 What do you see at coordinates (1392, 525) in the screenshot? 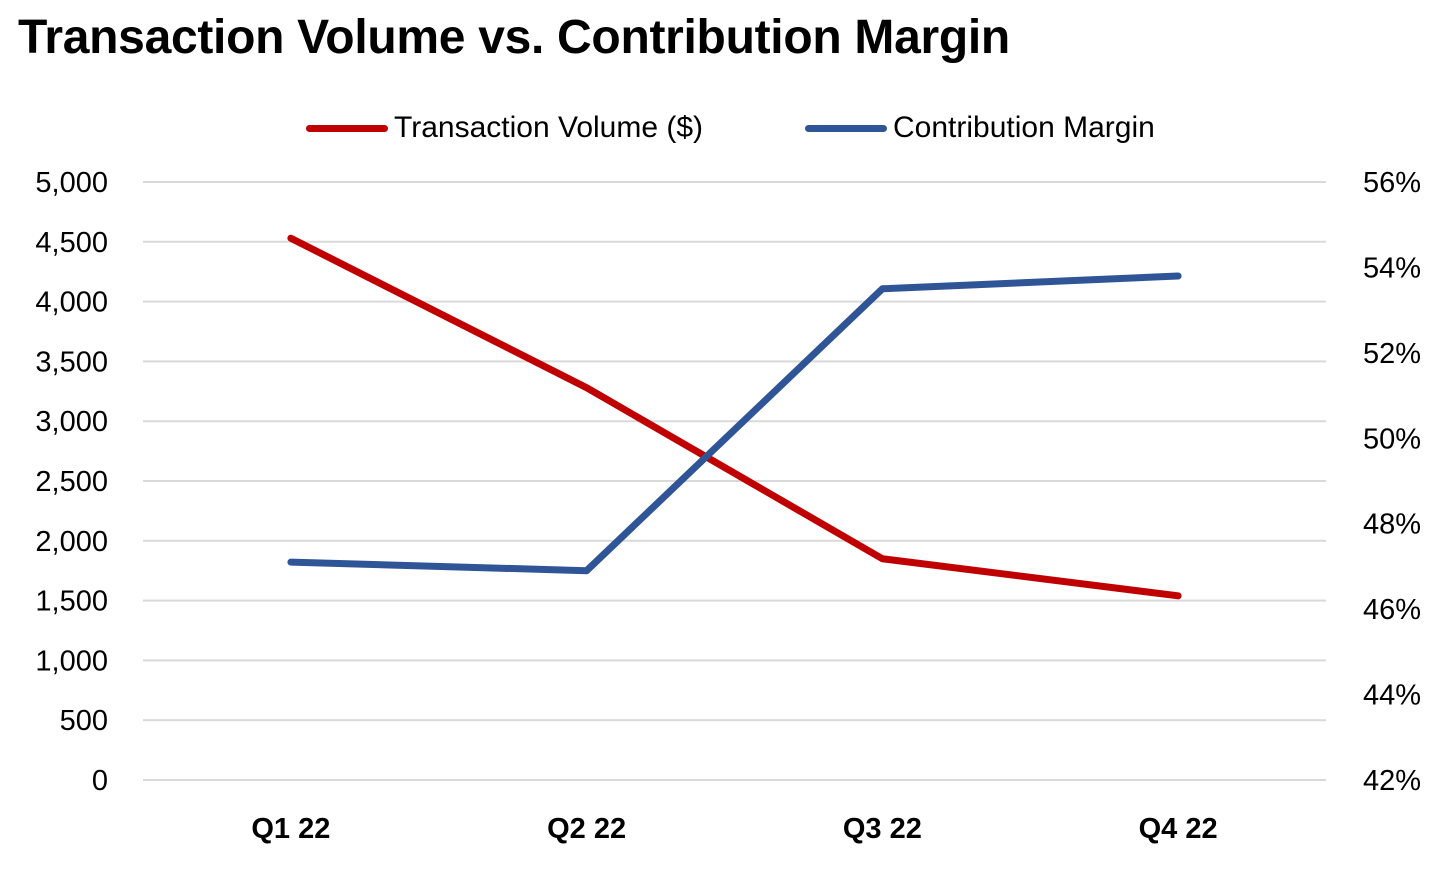
I see `right-axis-tick-label: 48%` at bounding box center [1392, 525].